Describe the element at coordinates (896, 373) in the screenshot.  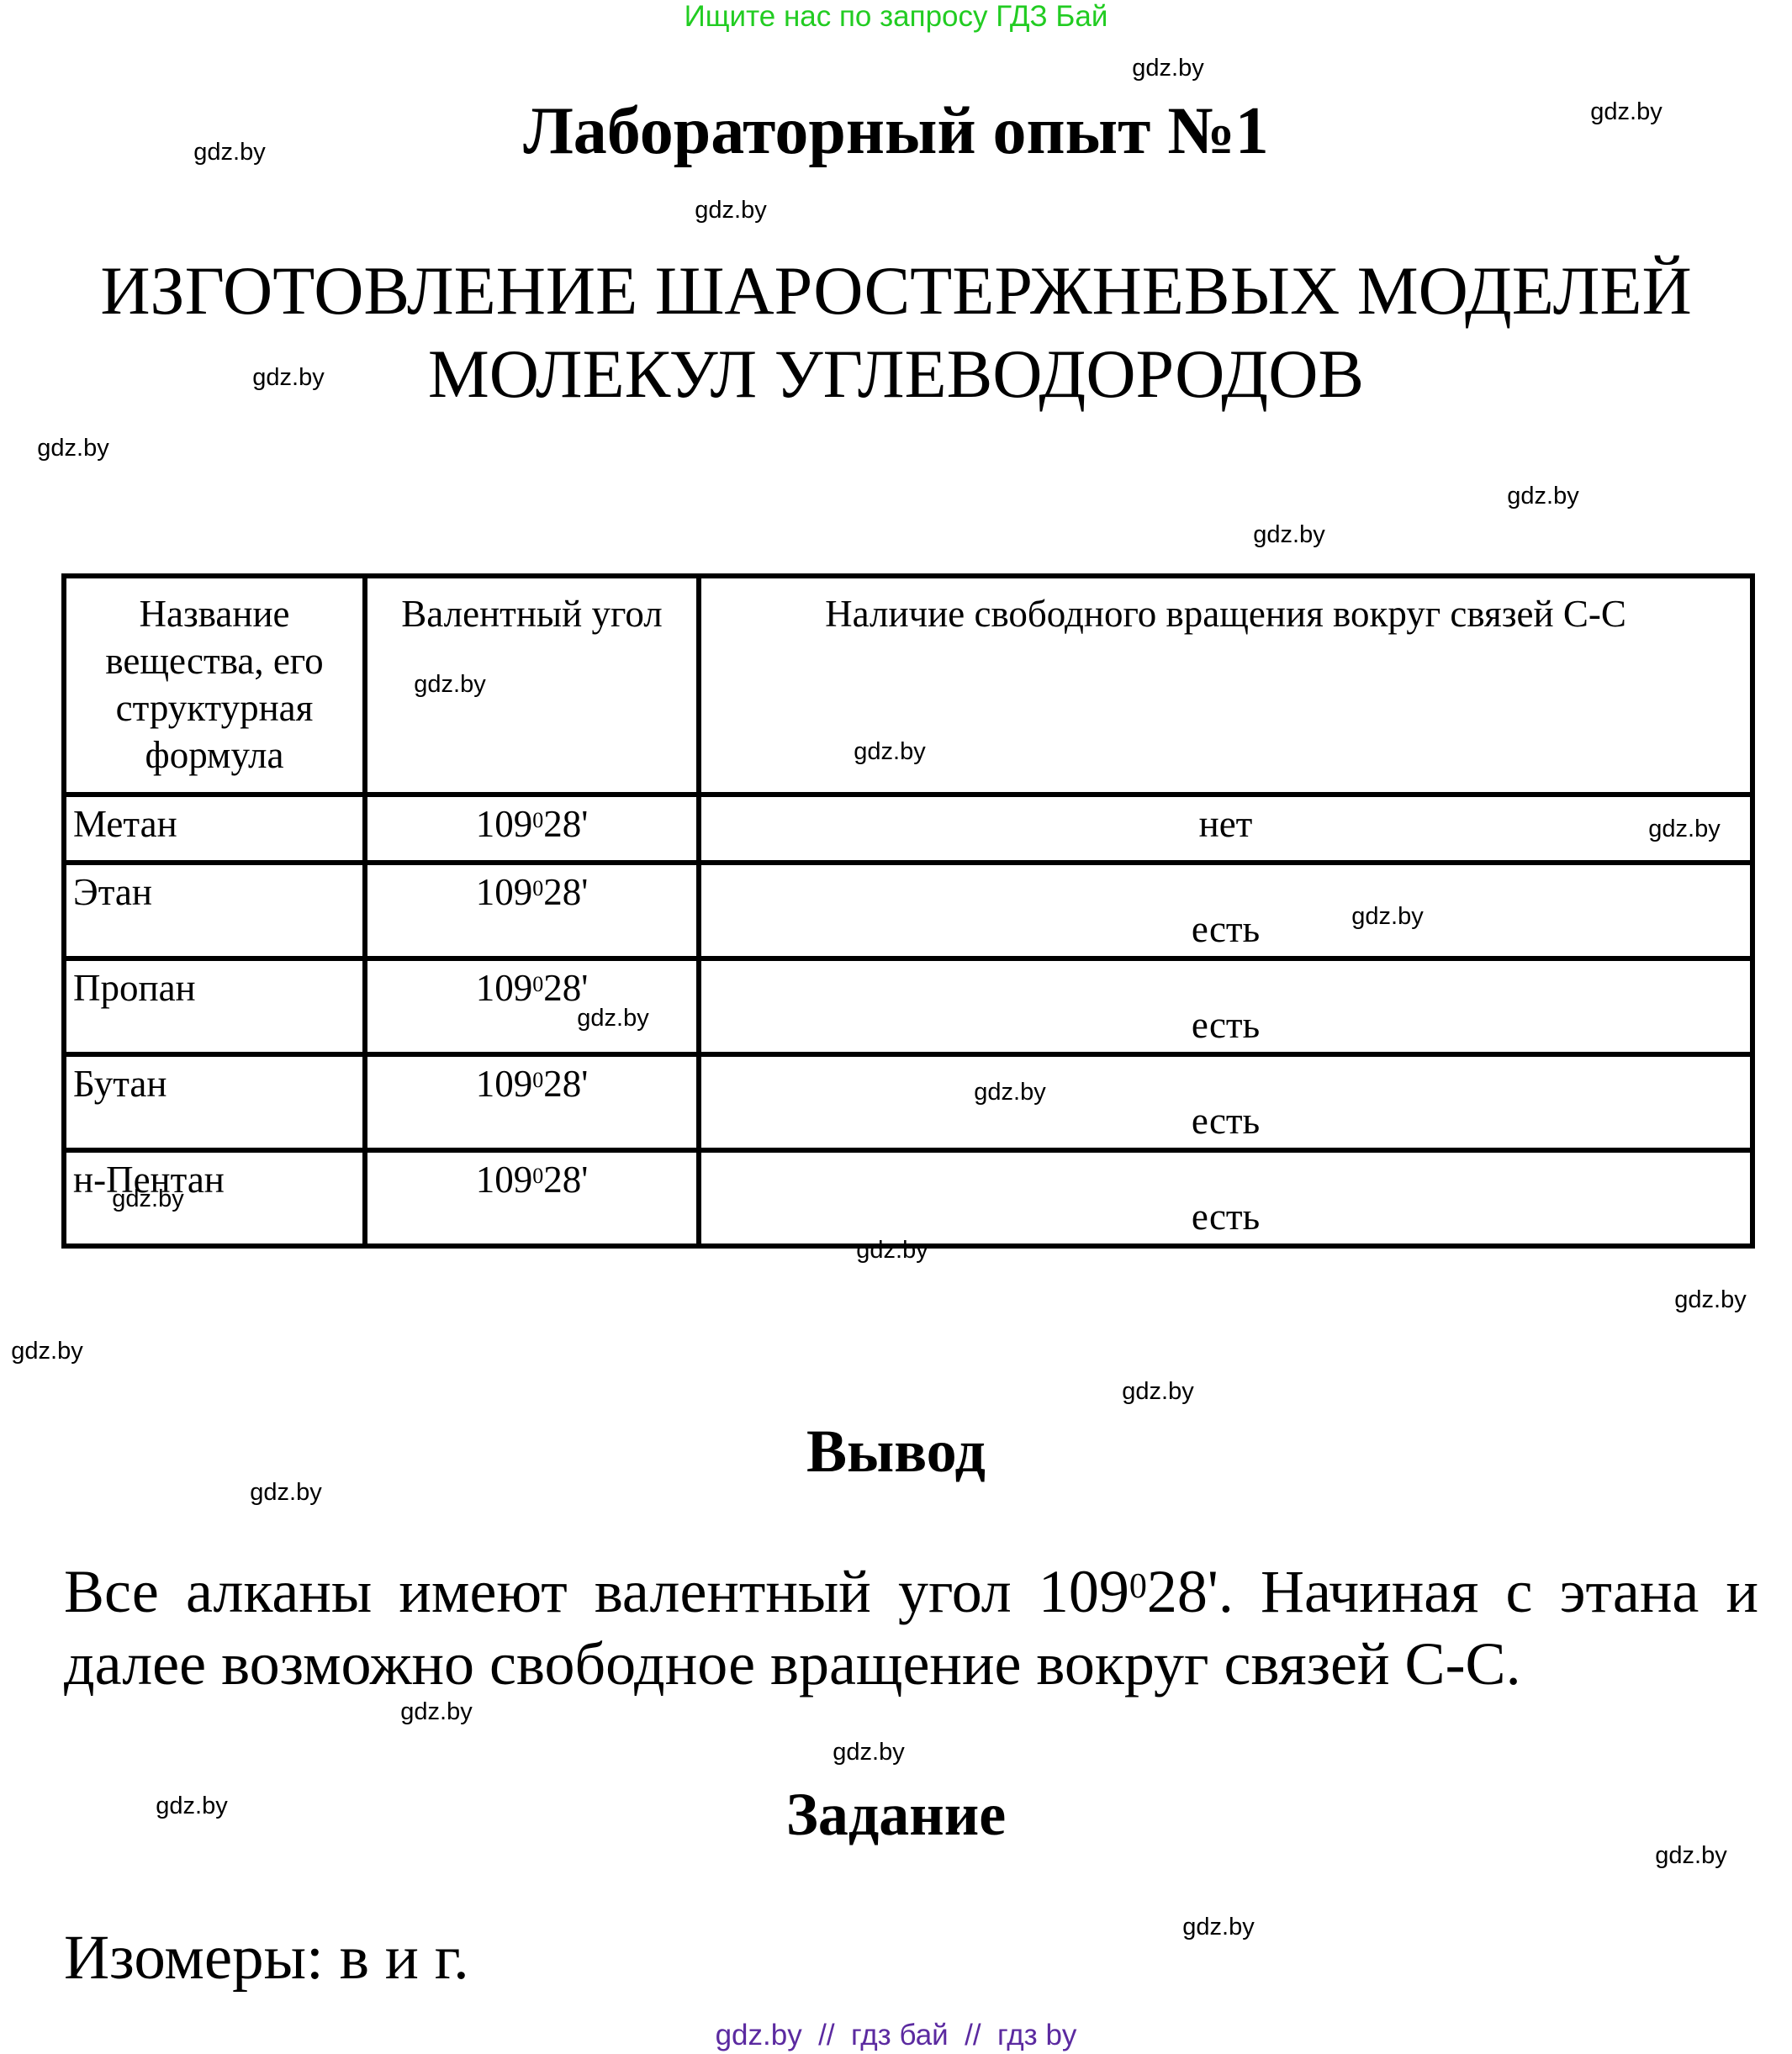
I see `section-heading-line-2: МОЛЕКУЛ УГЛЕВОДОРОДОВ` at that location.